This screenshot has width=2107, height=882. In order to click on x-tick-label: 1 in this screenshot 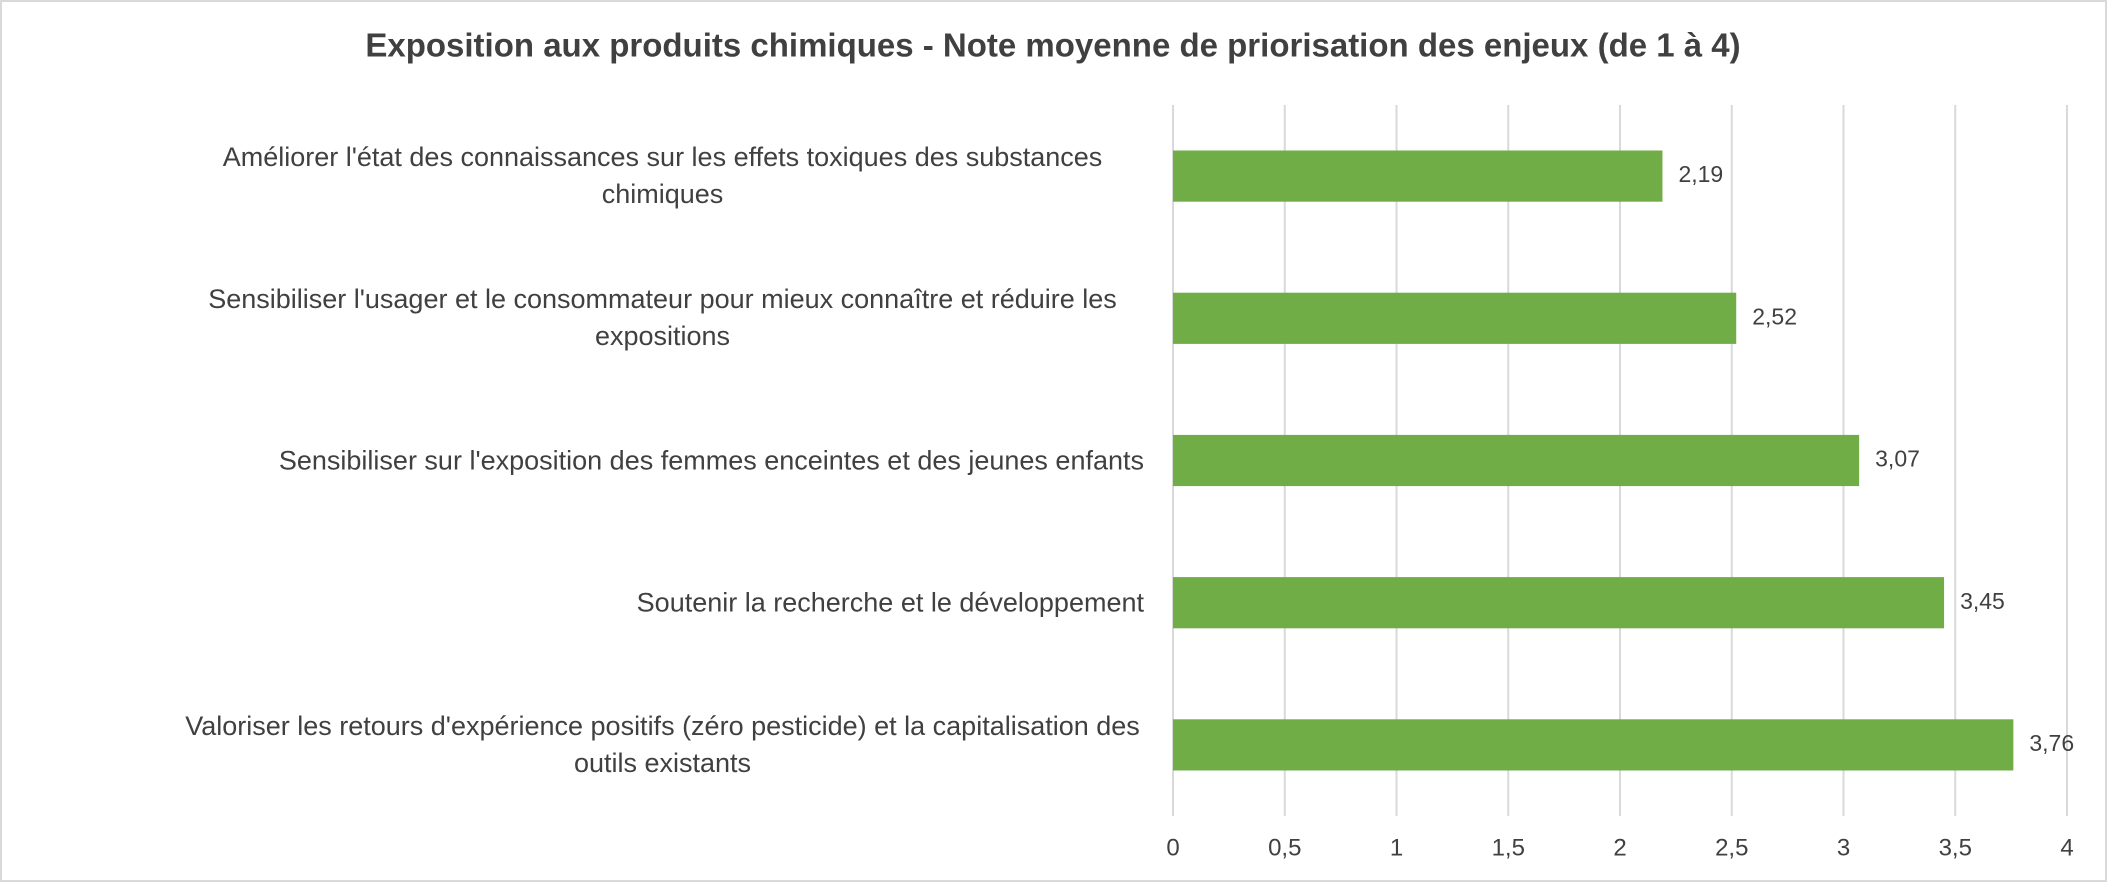, I will do `click(1396, 847)`.